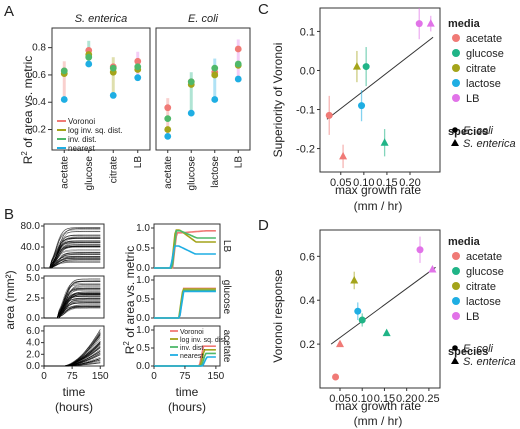  What do you see at coordinates (95, 130) in the screenshot?
I see `panel-A-legend-label: log inv. sq. dist.` at bounding box center [95, 130].